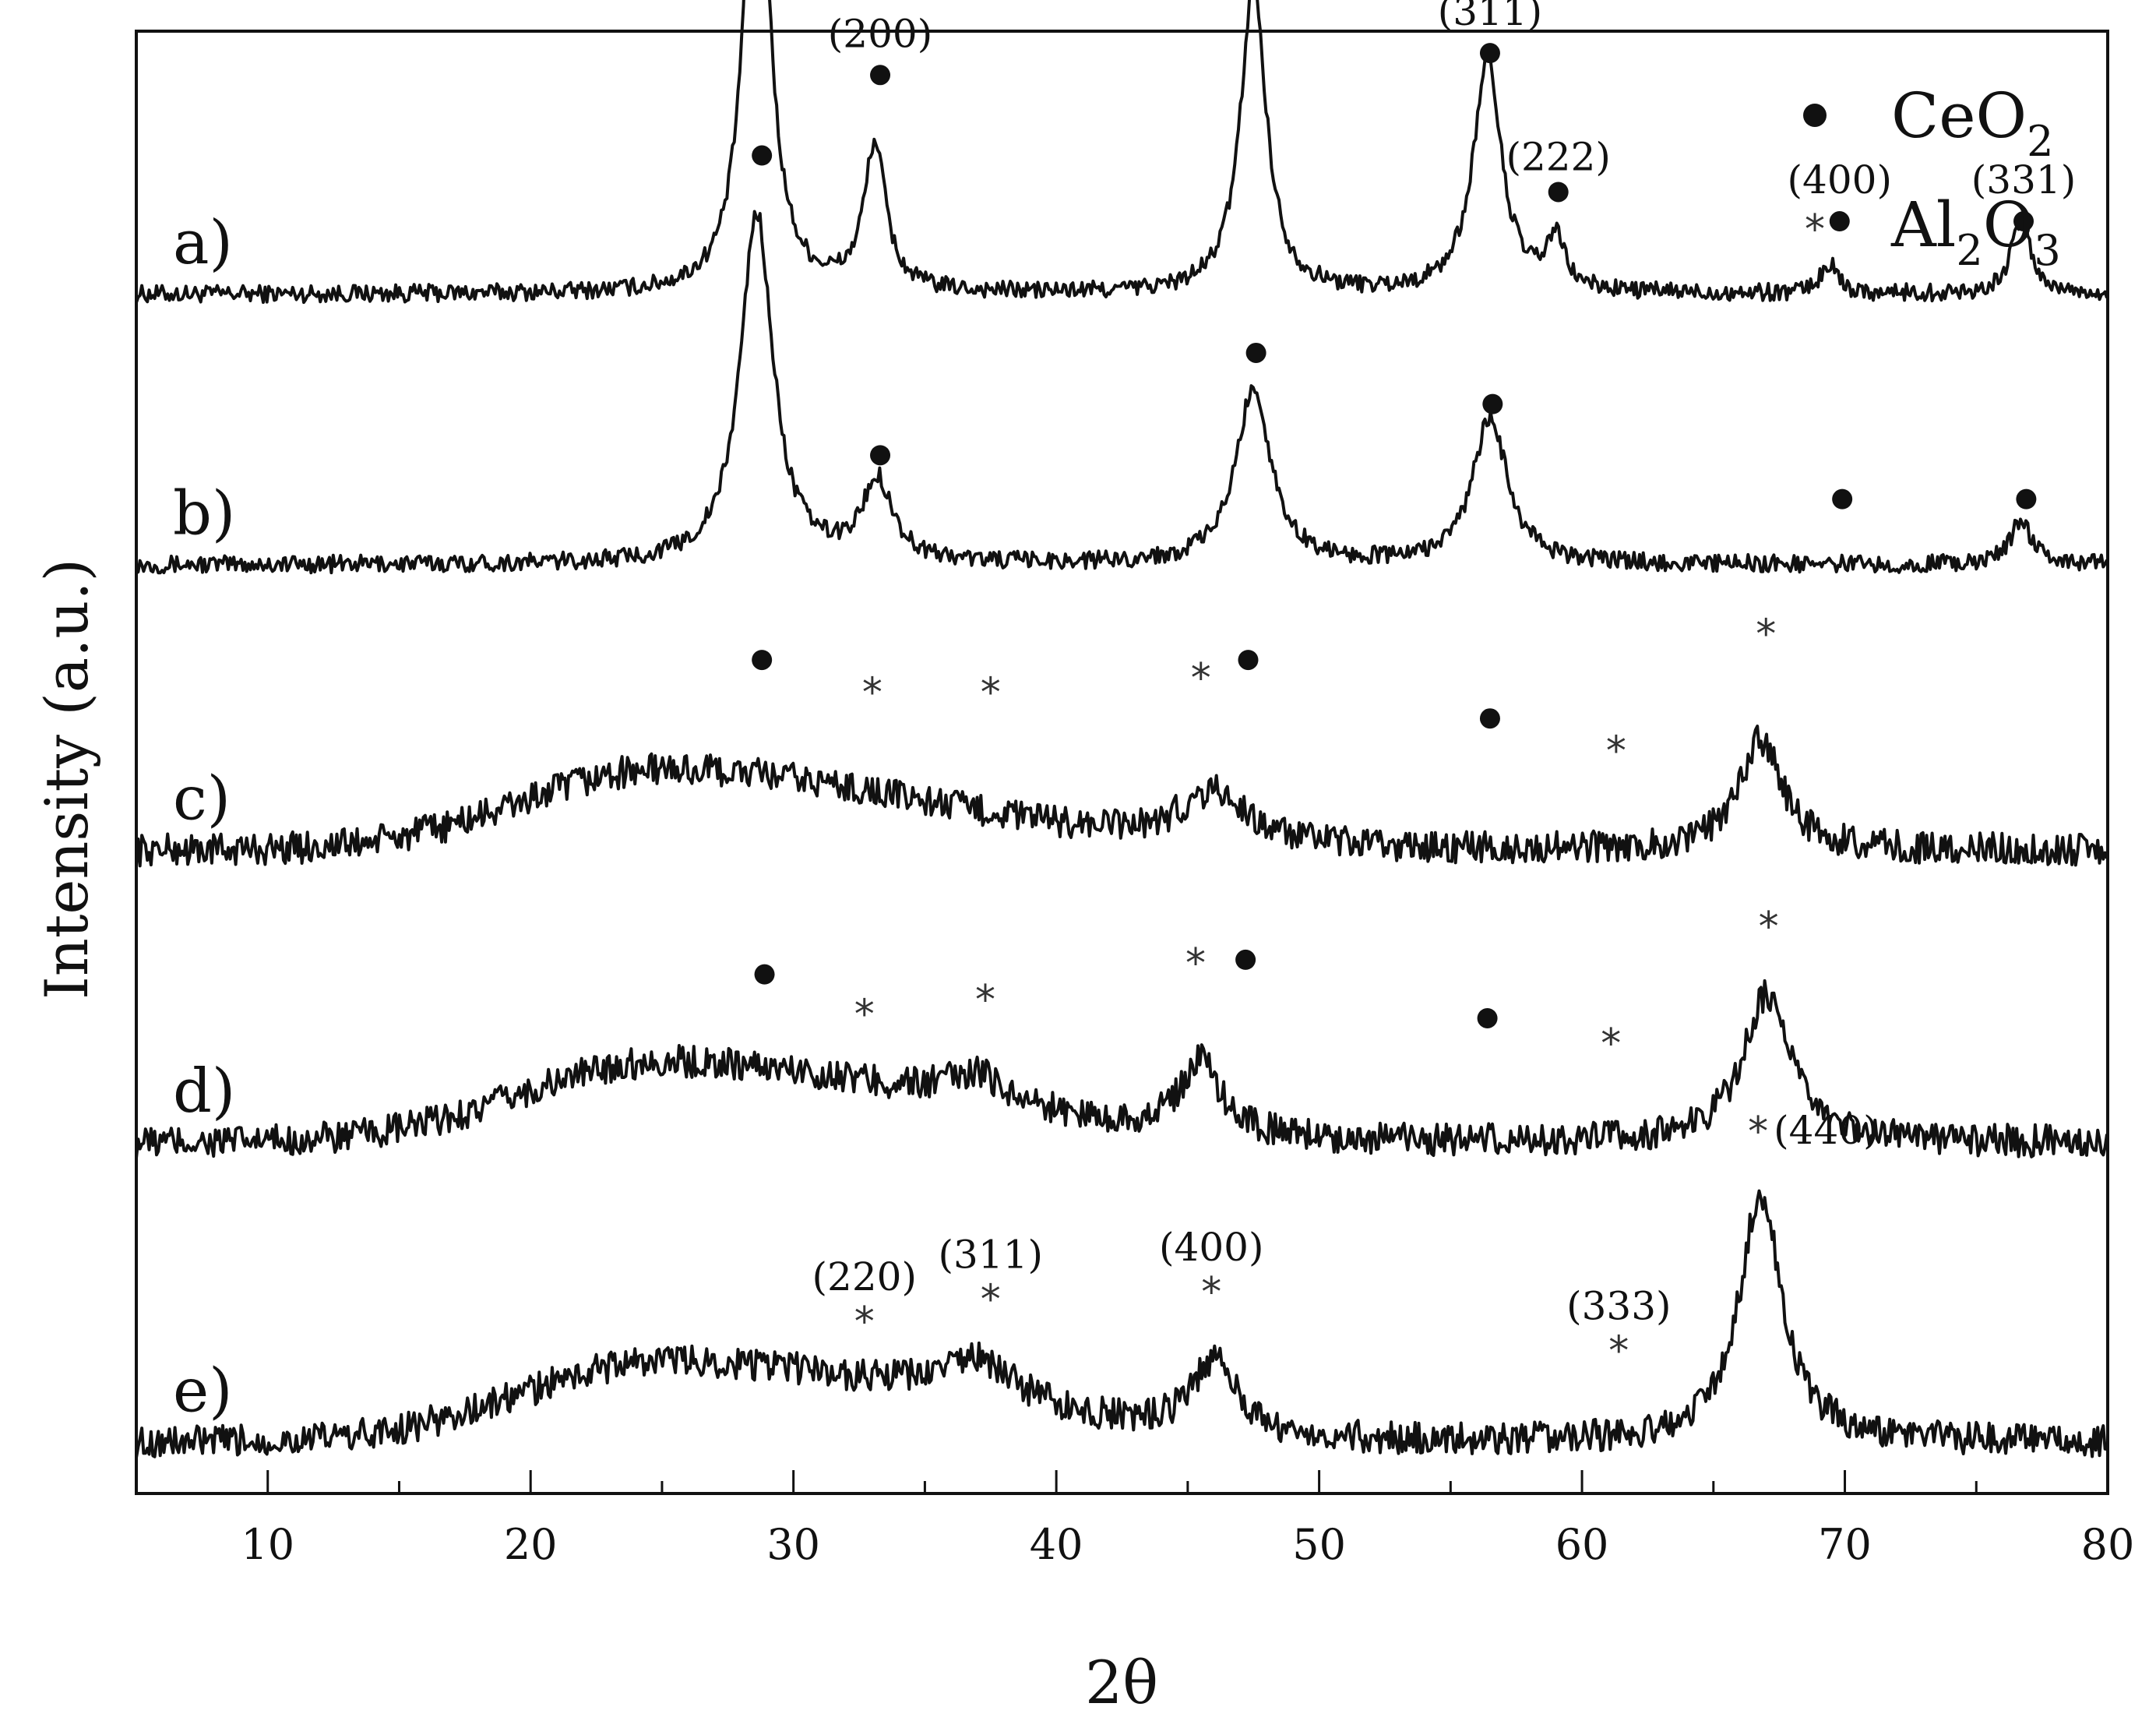  What do you see at coordinates (1056, 1544) in the screenshot?
I see `x-tick-label: 40` at bounding box center [1056, 1544].